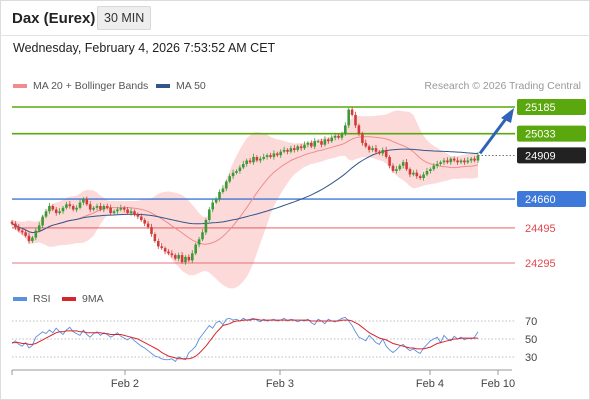  What do you see at coordinates (69, 299) in the screenshot?
I see `rsi-ma-swatch-icon` at bounding box center [69, 299].